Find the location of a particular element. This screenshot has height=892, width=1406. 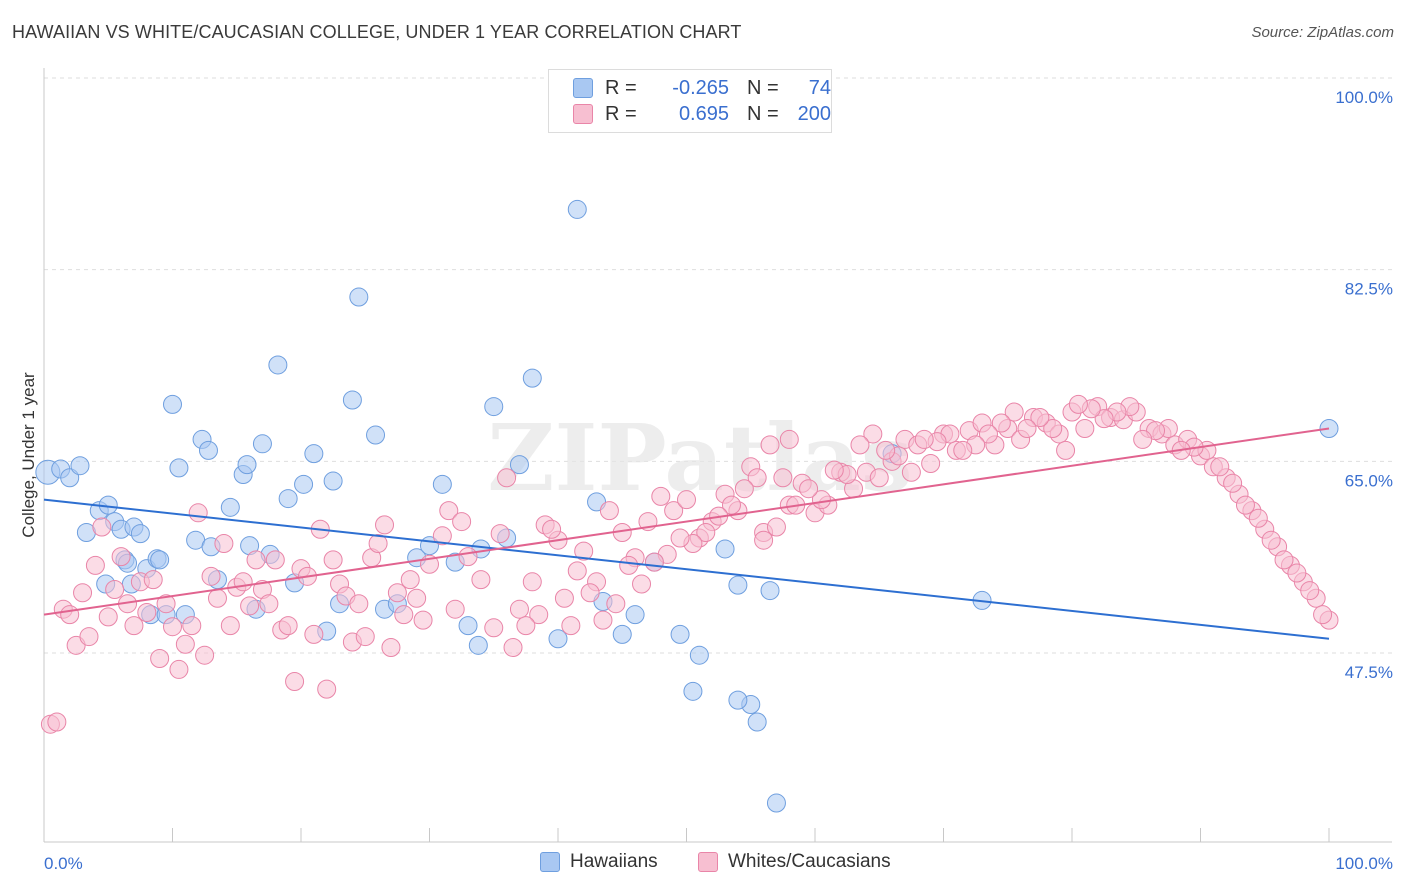

bottom-legend-label-whites: Whites/Caucasians is located at coordinates (809, 861).